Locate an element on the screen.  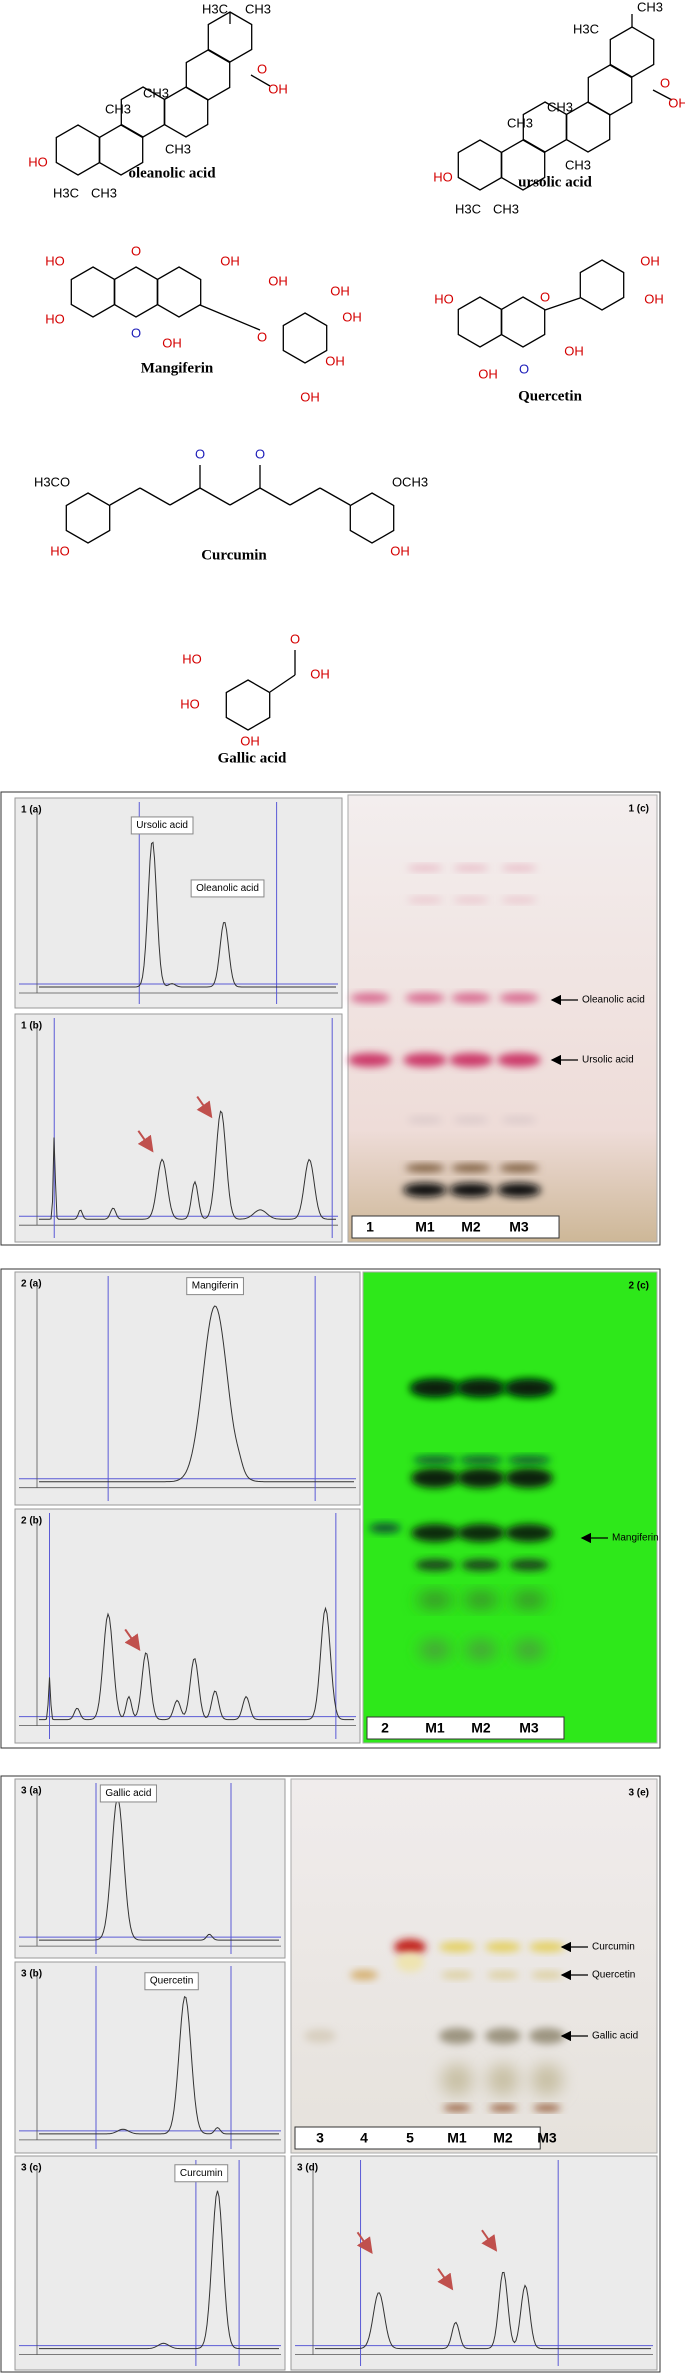
tlc-label: 2 (c) is located at coordinates (638, 1286).